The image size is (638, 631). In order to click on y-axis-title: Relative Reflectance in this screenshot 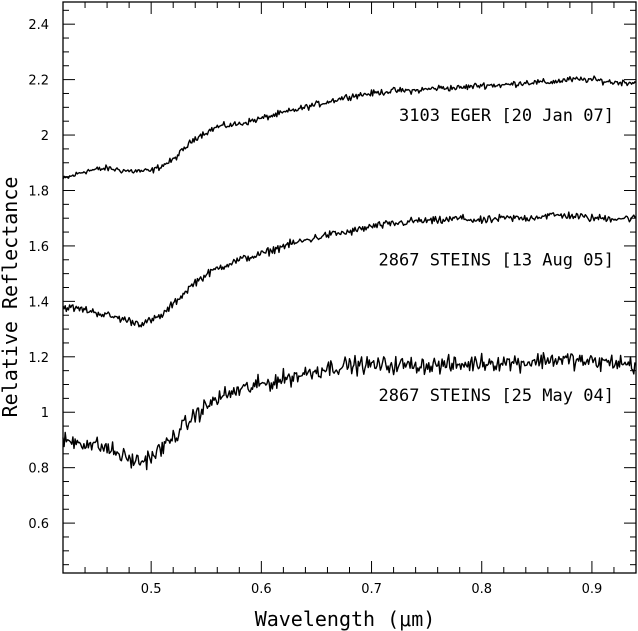, I will do `click(11, 297)`.